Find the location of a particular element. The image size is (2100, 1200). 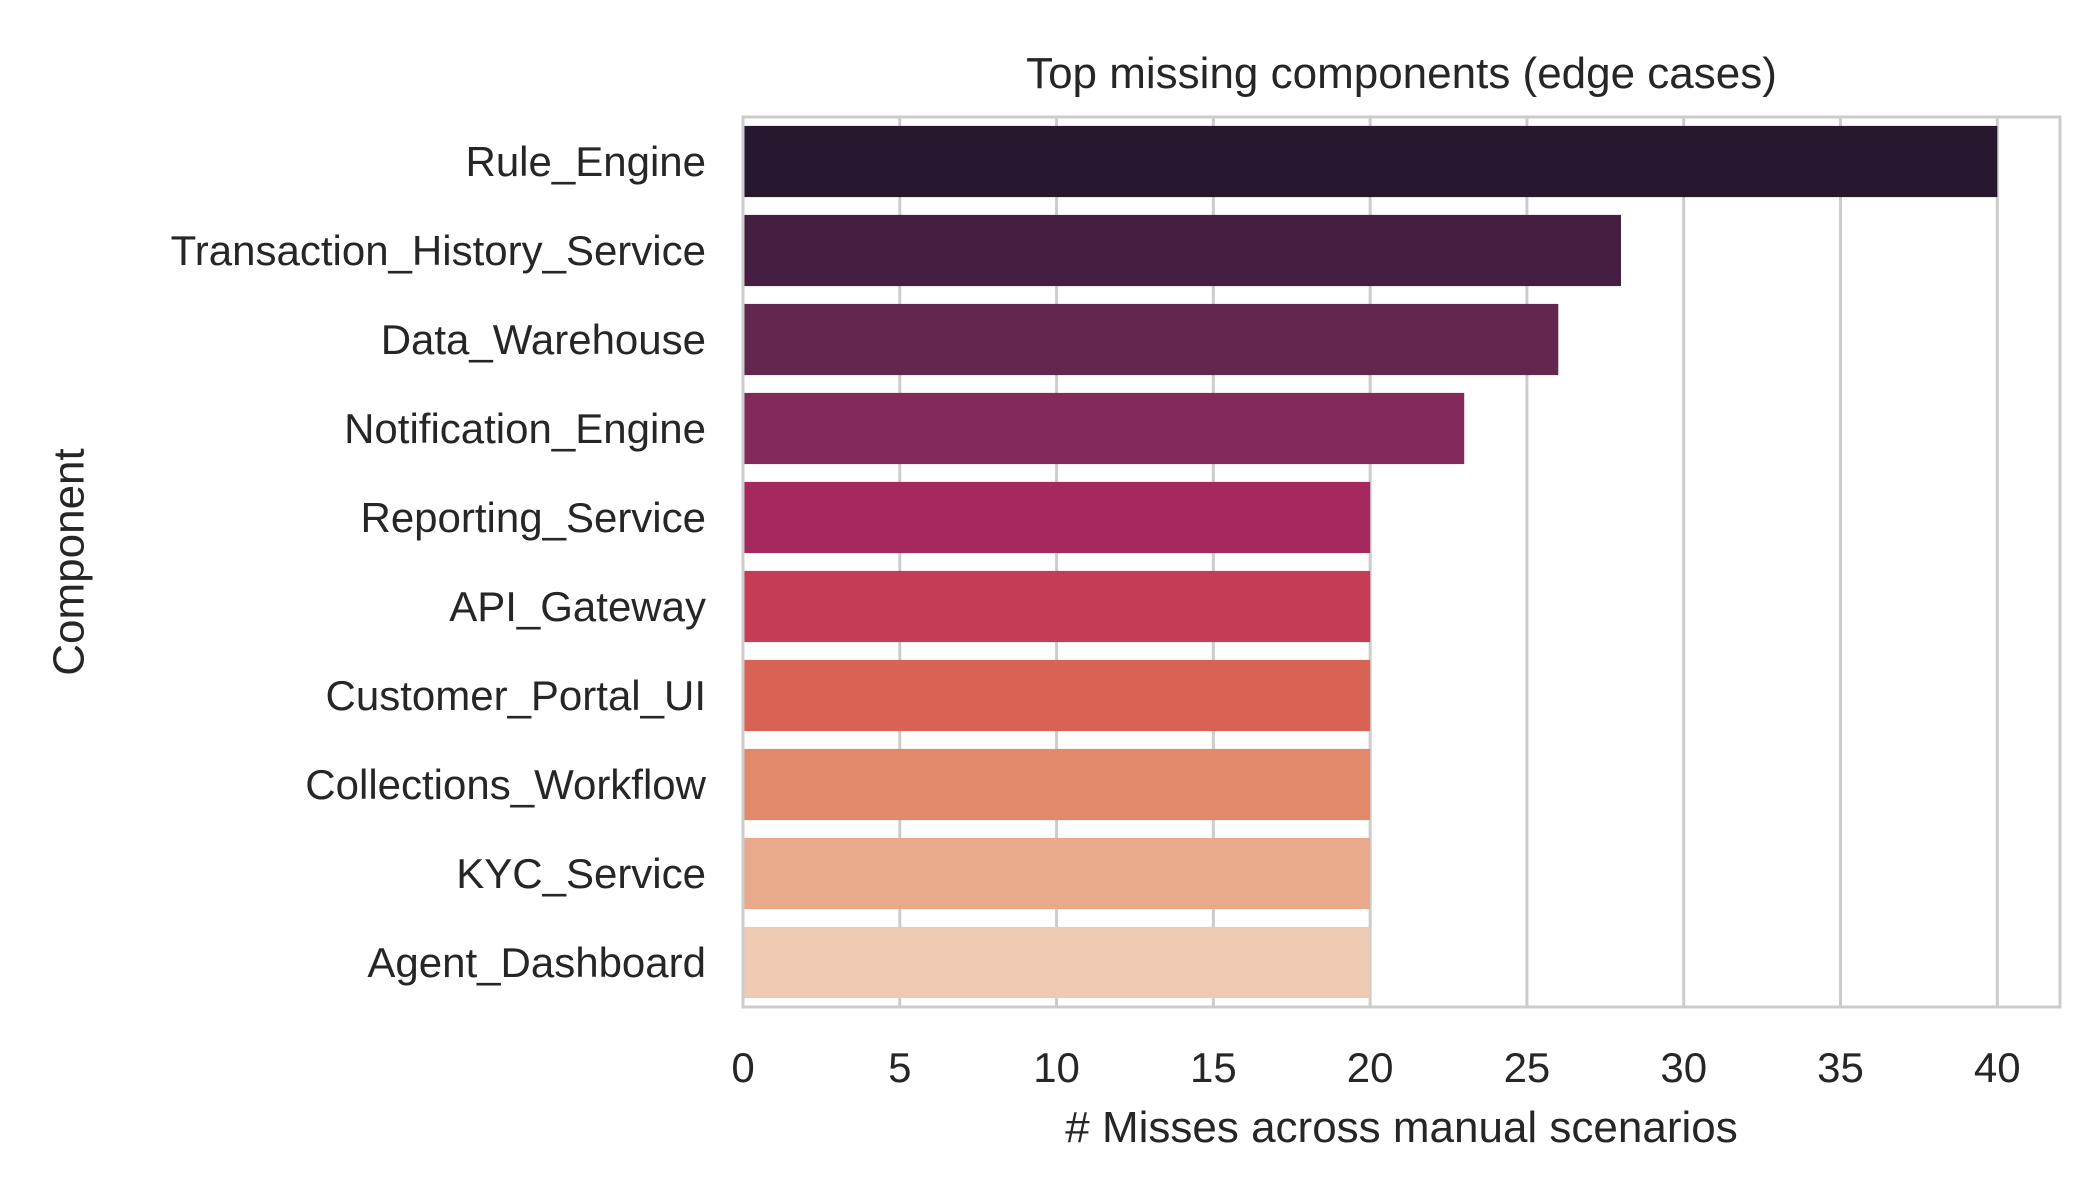

bar-rule-engine is located at coordinates (1370, 161).